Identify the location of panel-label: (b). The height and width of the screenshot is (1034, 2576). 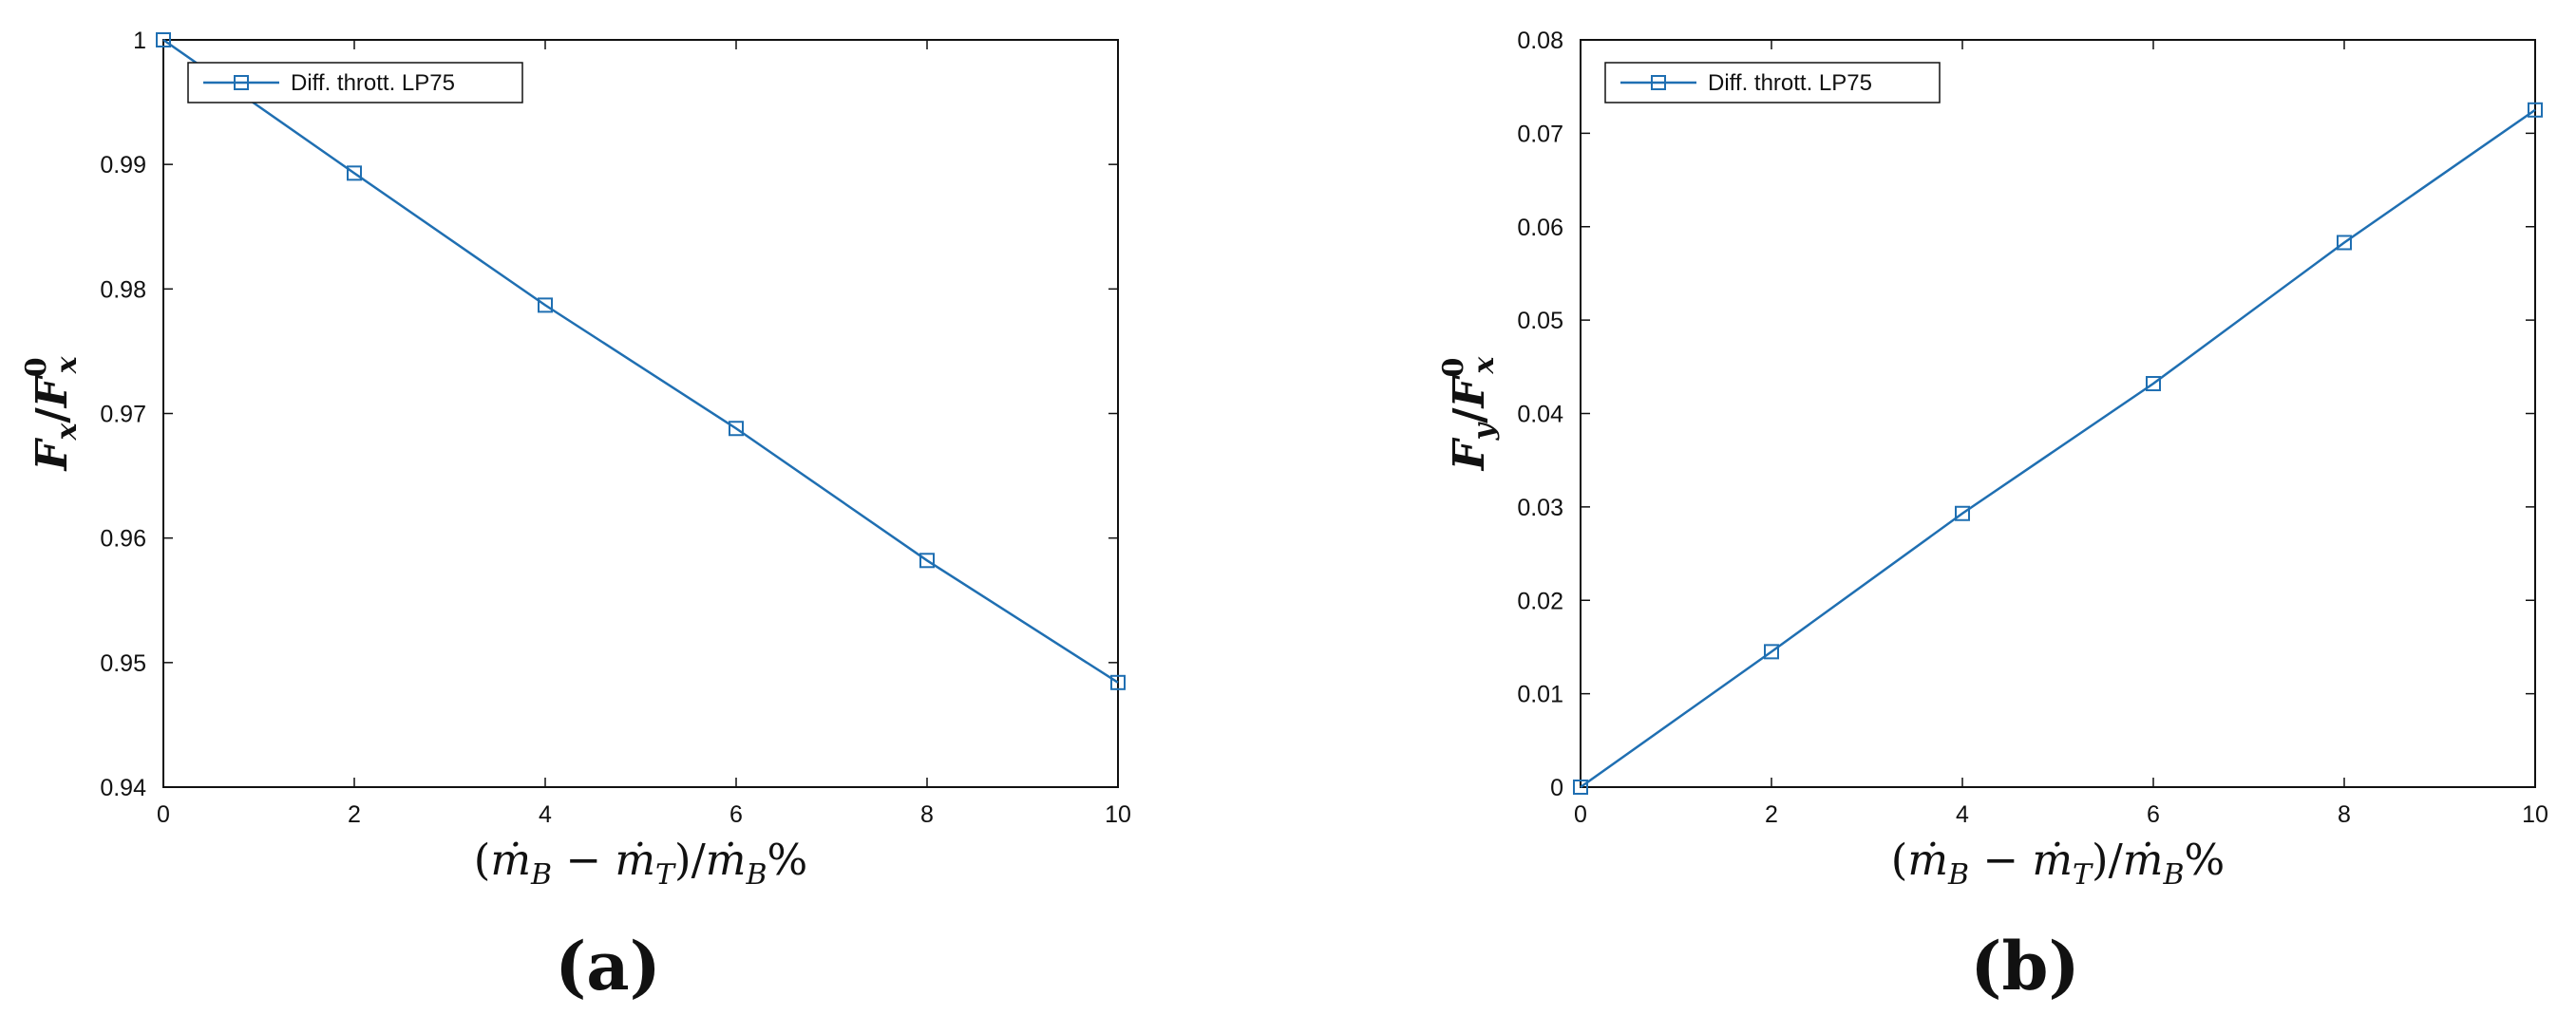
(2024, 966).